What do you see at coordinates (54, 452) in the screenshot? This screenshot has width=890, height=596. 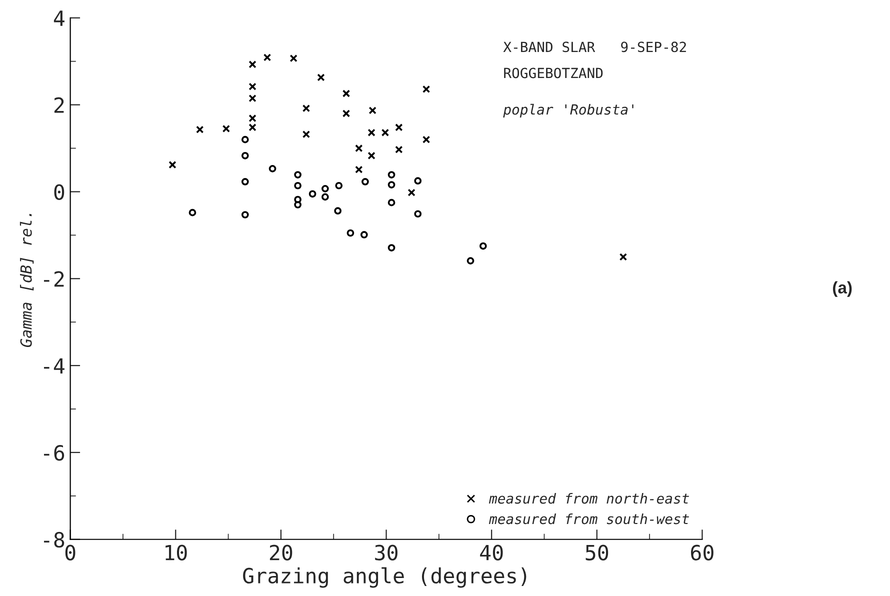 I see `y-tick-label: -6` at bounding box center [54, 452].